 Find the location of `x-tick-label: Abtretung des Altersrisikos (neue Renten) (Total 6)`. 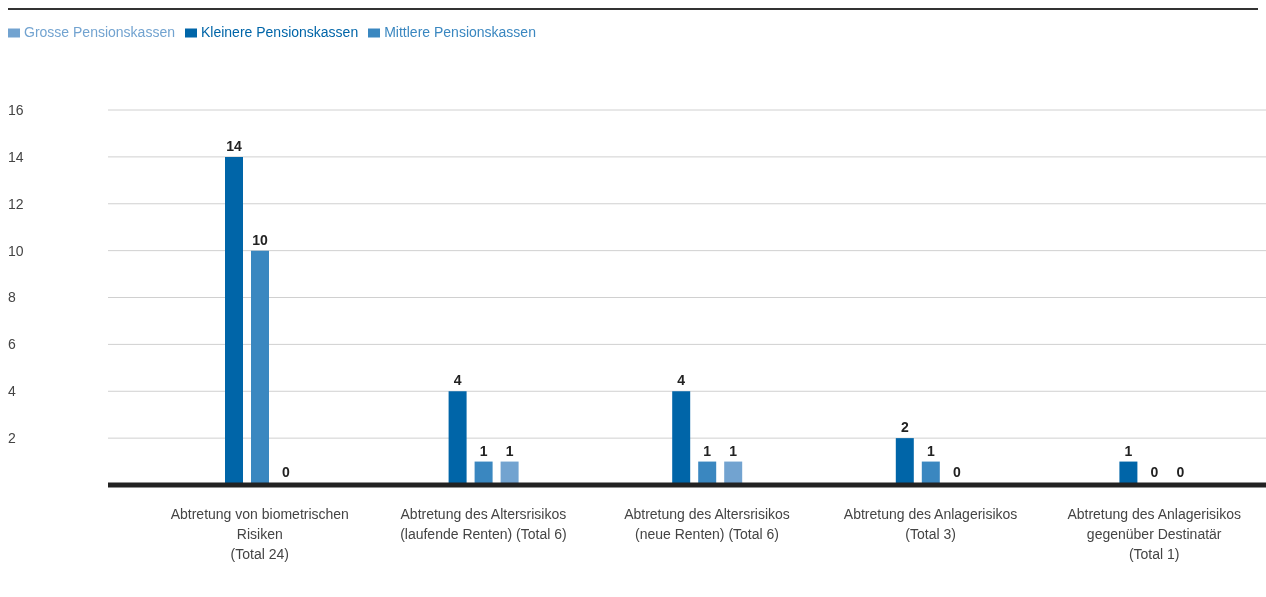

x-tick-label: Abtretung des Altersrisikos (neue Renten) (Total 6) is located at coordinates (707, 524).